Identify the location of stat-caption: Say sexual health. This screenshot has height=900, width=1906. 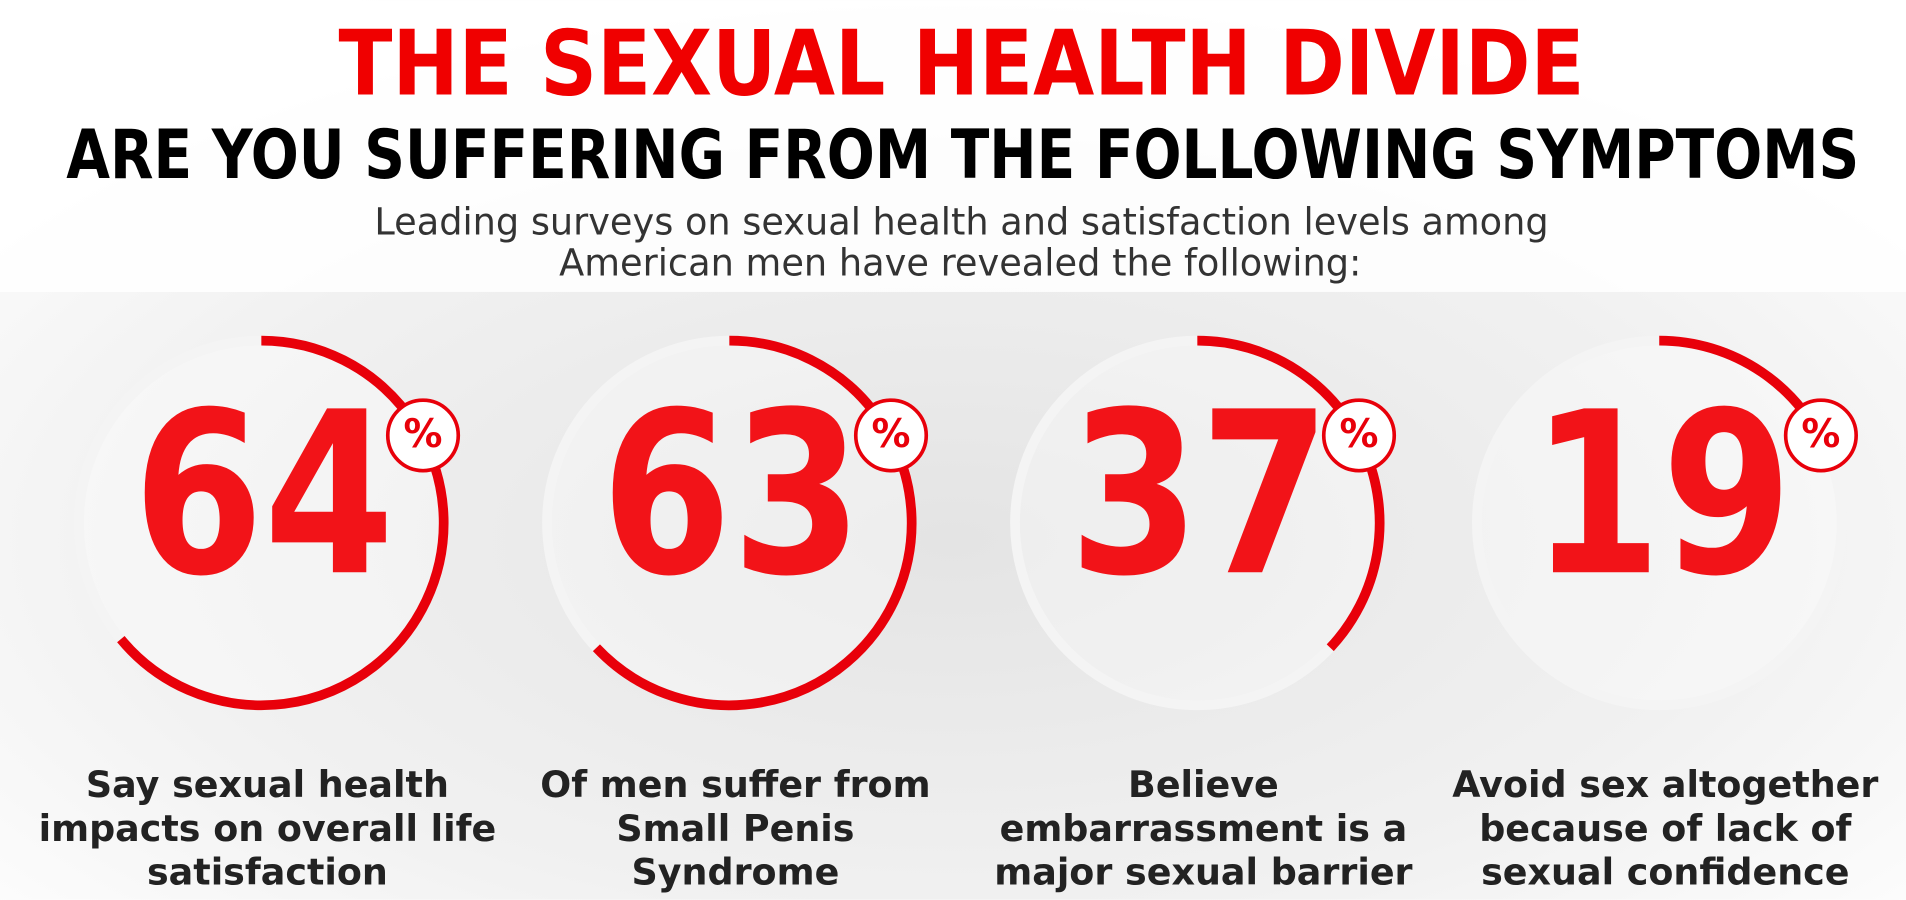
(267, 784).